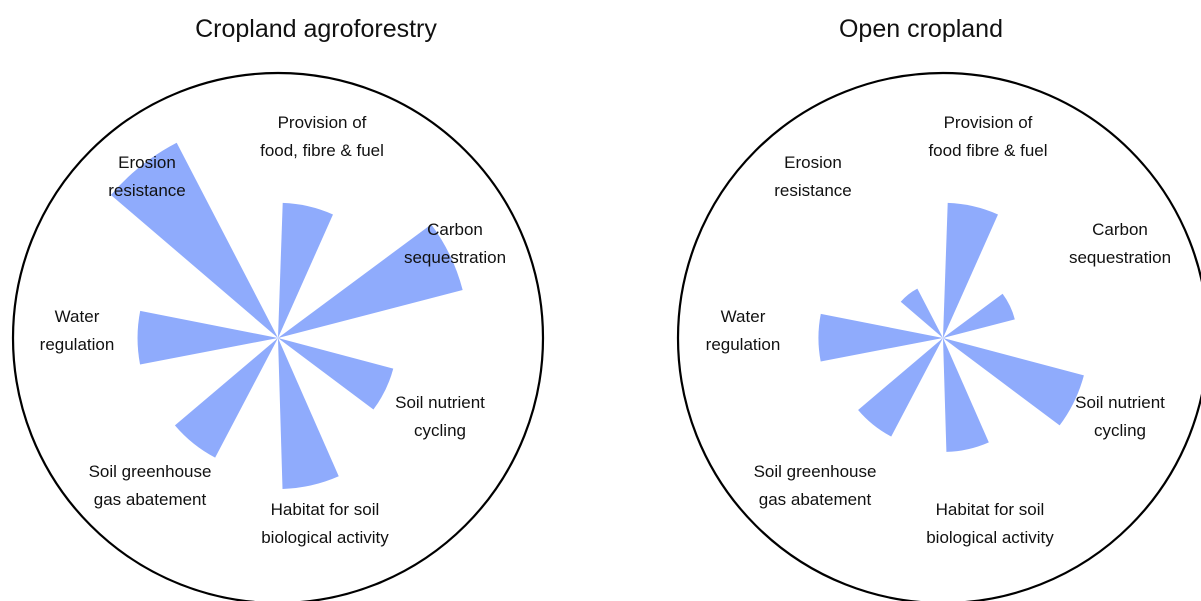 Image resolution: width=1201 pixels, height=601 pixels. Describe the element at coordinates (987, 136) in the screenshot. I see `category-label: Provision of food fibre & fuel` at that location.